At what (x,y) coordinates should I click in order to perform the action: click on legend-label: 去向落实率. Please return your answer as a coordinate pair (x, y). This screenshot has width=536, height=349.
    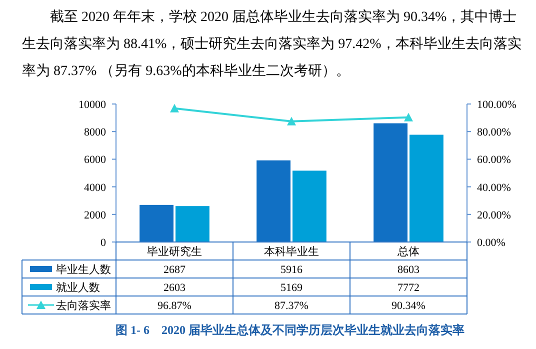
    Looking at the image, I should click on (83, 305).